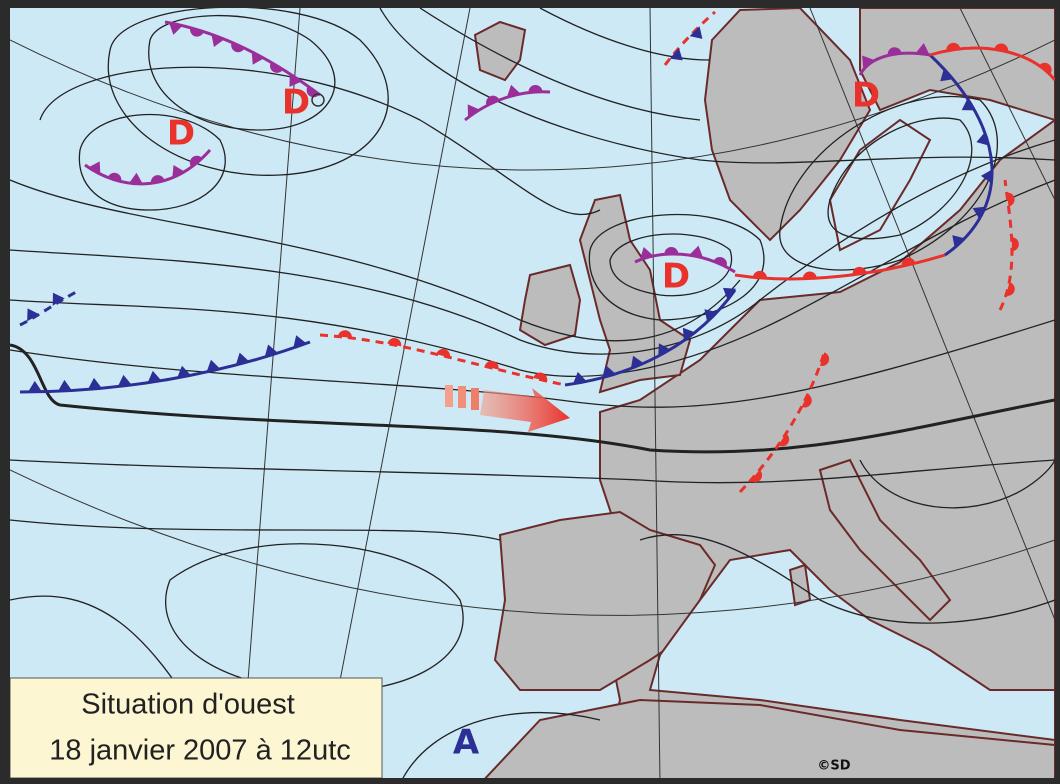  I want to click on corsica, so click(800, 585).